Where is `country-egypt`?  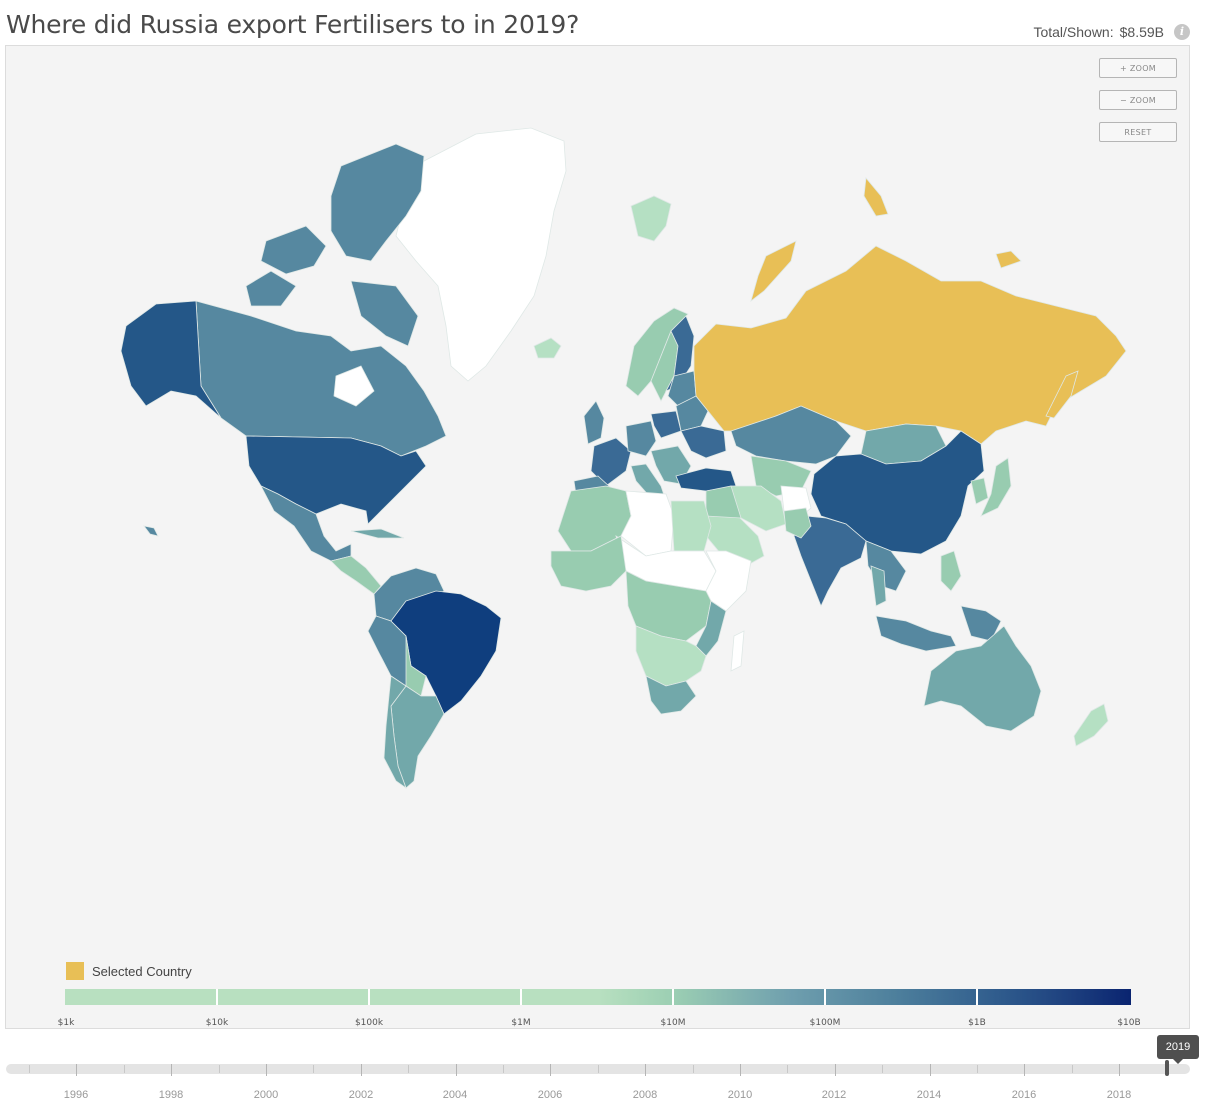 country-egypt is located at coordinates (691, 526).